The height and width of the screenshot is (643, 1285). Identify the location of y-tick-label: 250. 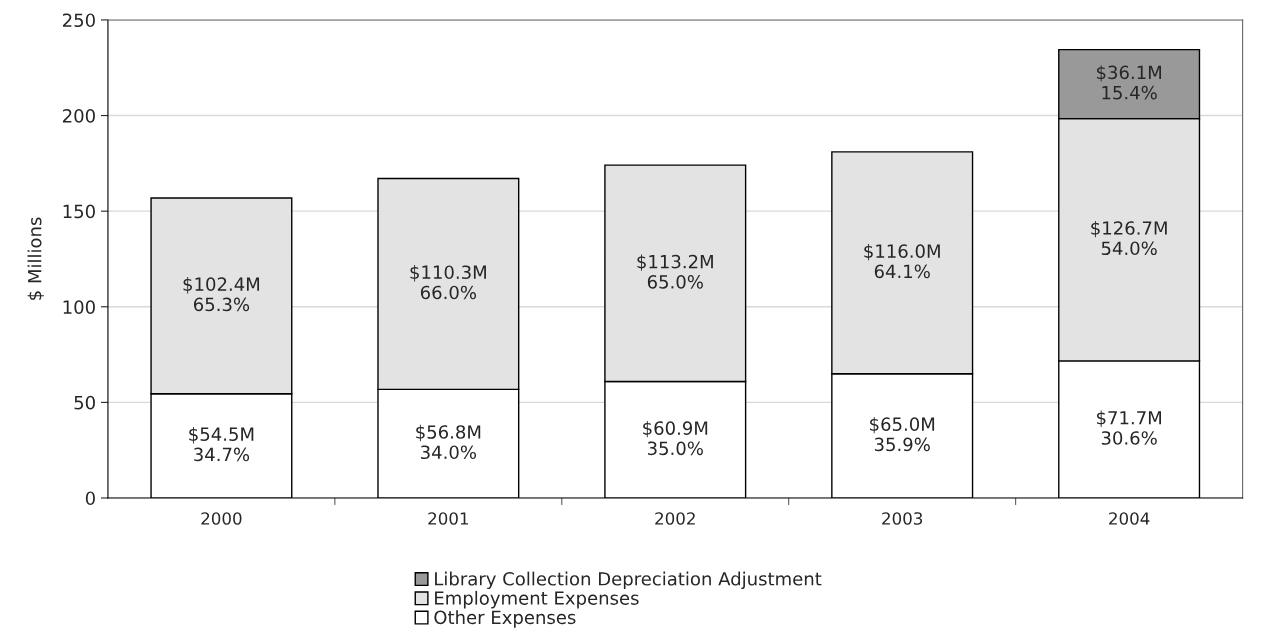
(78, 20).